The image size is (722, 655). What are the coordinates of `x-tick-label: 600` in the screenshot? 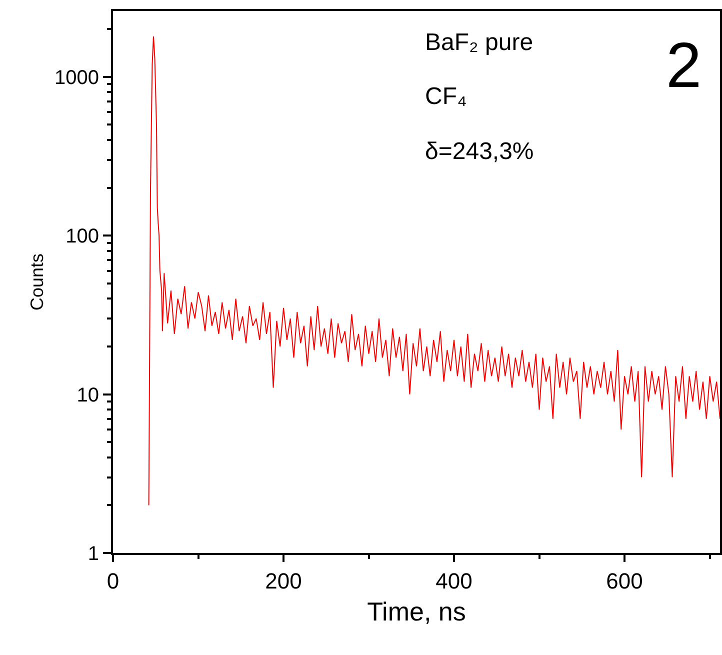 It's located at (624, 581).